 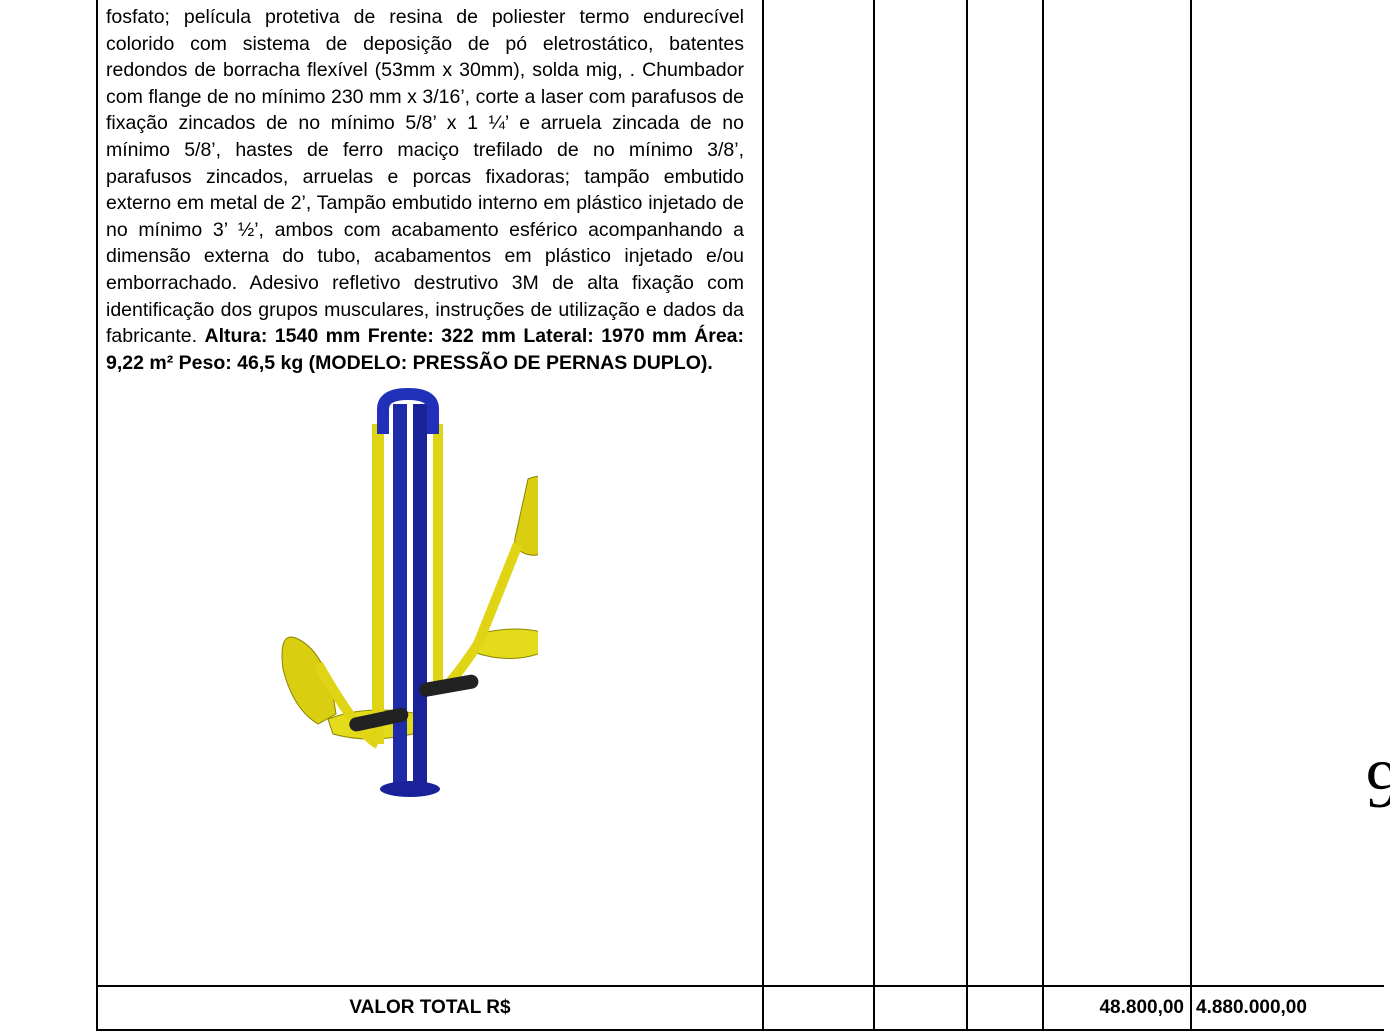 What do you see at coordinates (1117, 1008) in the screenshot?
I see `unit-value: 48.800,00` at bounding box center [1117, 1008].